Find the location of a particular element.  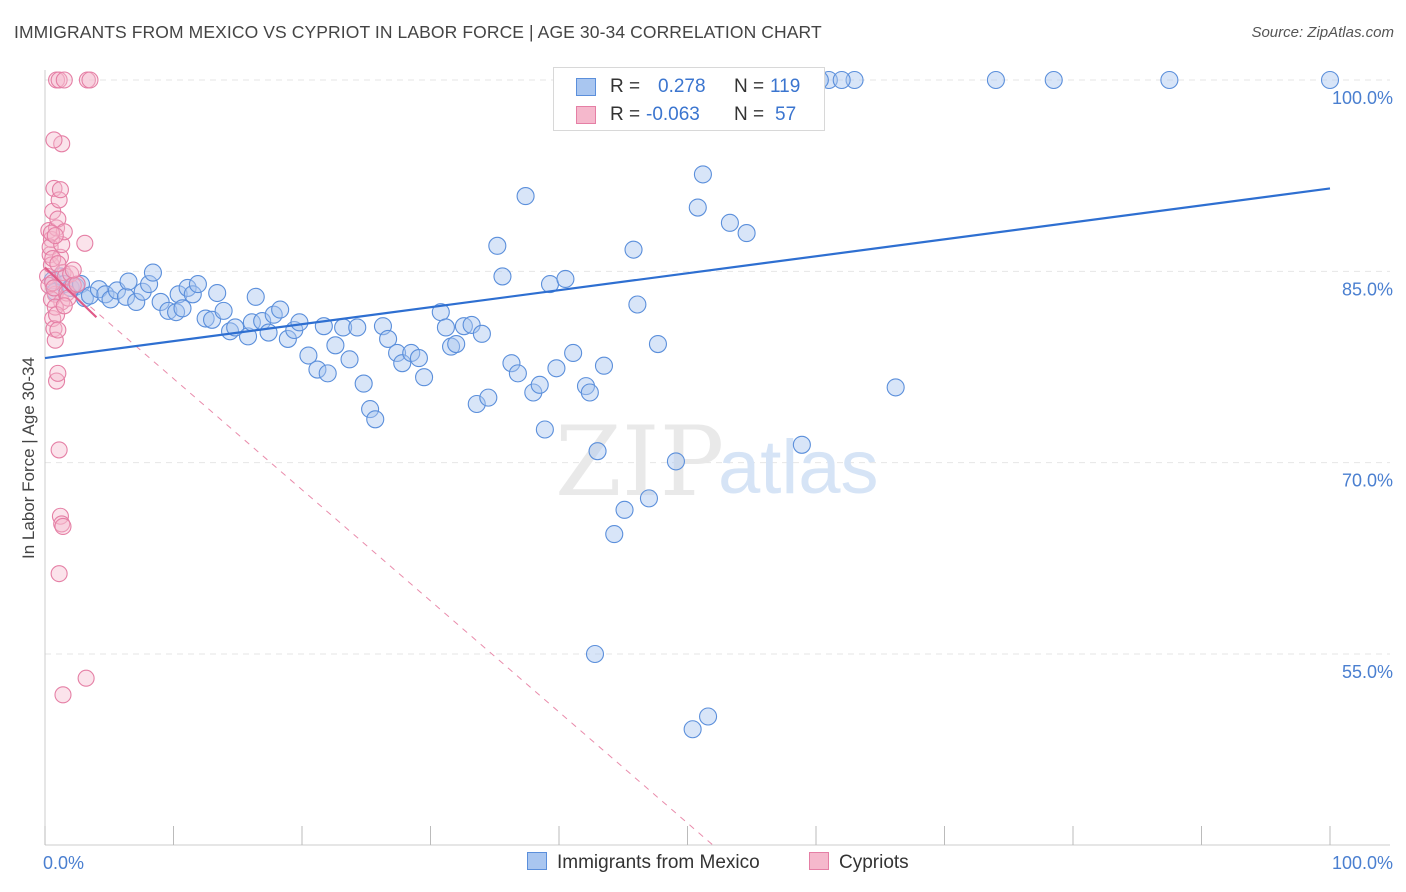

legend-row-mexico: R = 0.278 N = 119 is located at coordinates (689, 87).